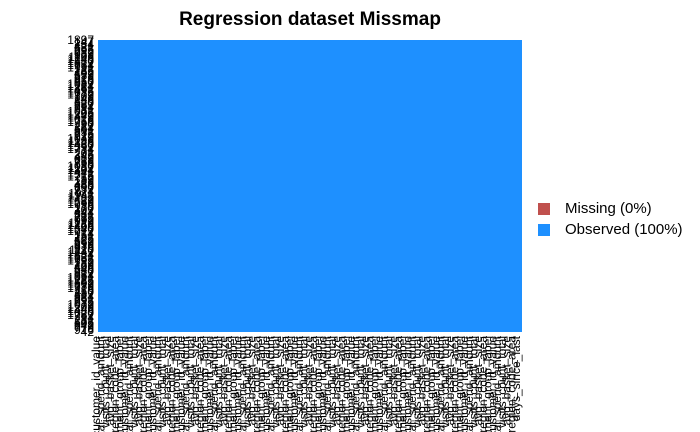 Image resolution: width=700 pixels, height=432 pixels. I want to click on y-label: 1304, so click(80, 170).